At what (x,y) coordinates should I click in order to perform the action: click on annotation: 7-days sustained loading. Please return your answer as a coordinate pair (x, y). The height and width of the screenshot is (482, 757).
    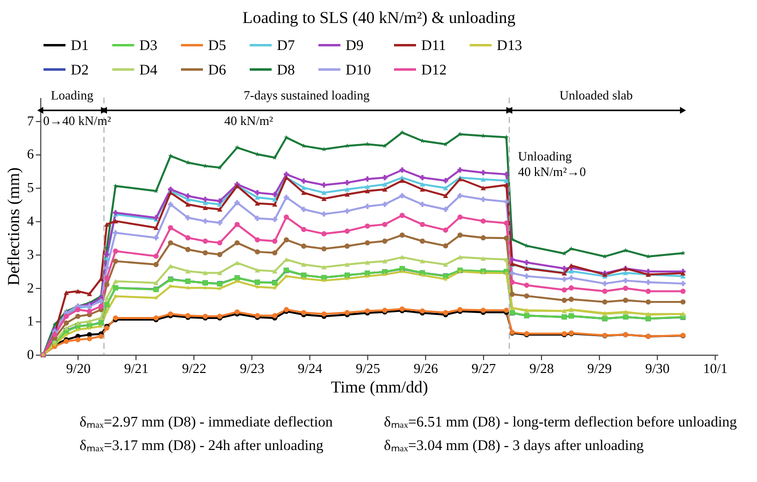
    Looking at the image, I should click on (307, 95).